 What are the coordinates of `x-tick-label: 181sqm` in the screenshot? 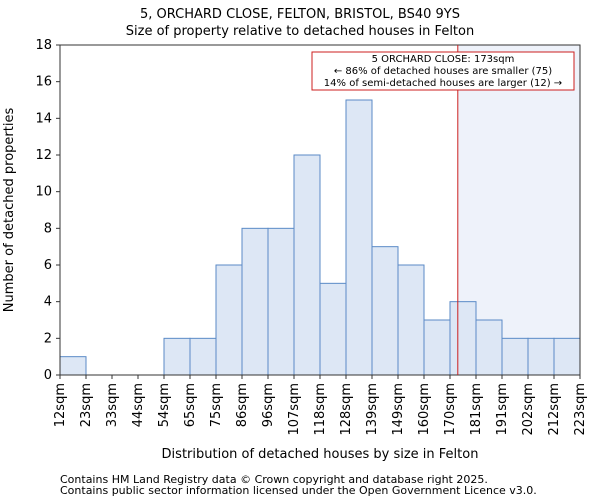 It's located at (476, 409).